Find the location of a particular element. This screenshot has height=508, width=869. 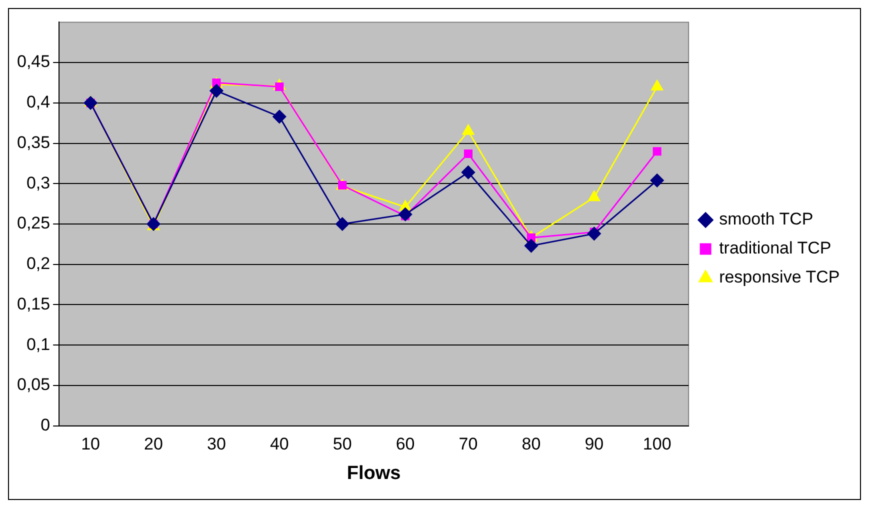

y-tick-label: 0 is located at coordinates (45, 424).